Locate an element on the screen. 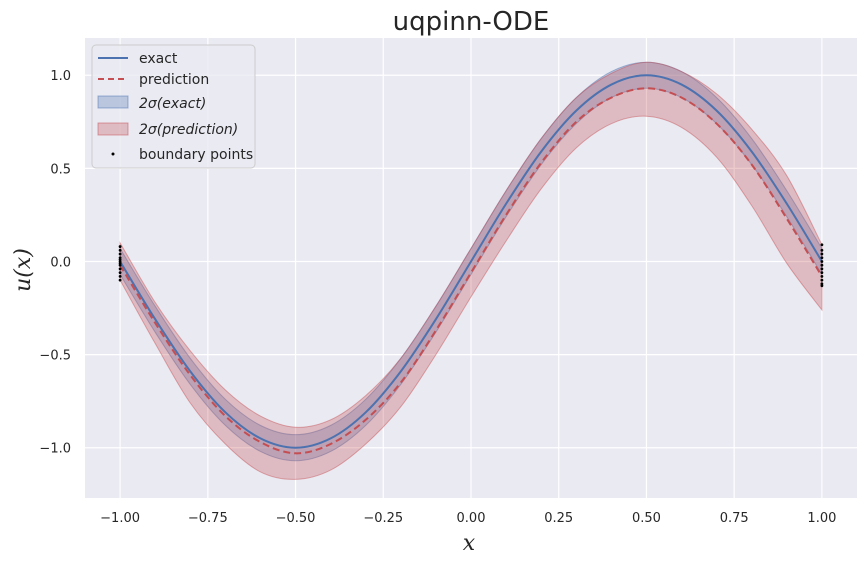  y-tick-label: 0.0 is located at coordinates (60, 262).